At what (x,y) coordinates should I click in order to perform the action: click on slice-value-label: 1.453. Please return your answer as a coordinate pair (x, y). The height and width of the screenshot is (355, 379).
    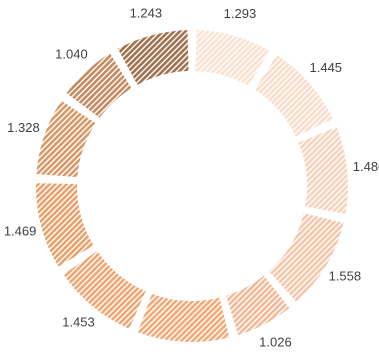
    Looking at the image, I should click on (78, 322).